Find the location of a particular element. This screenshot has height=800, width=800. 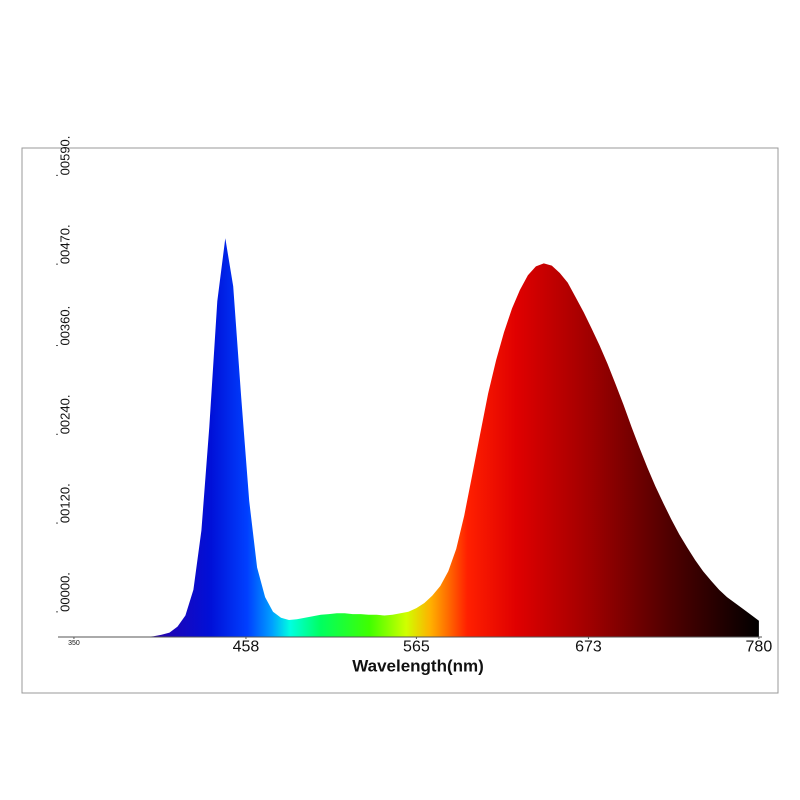

x-tick-label: 673 is located at coordinates (588, 646).